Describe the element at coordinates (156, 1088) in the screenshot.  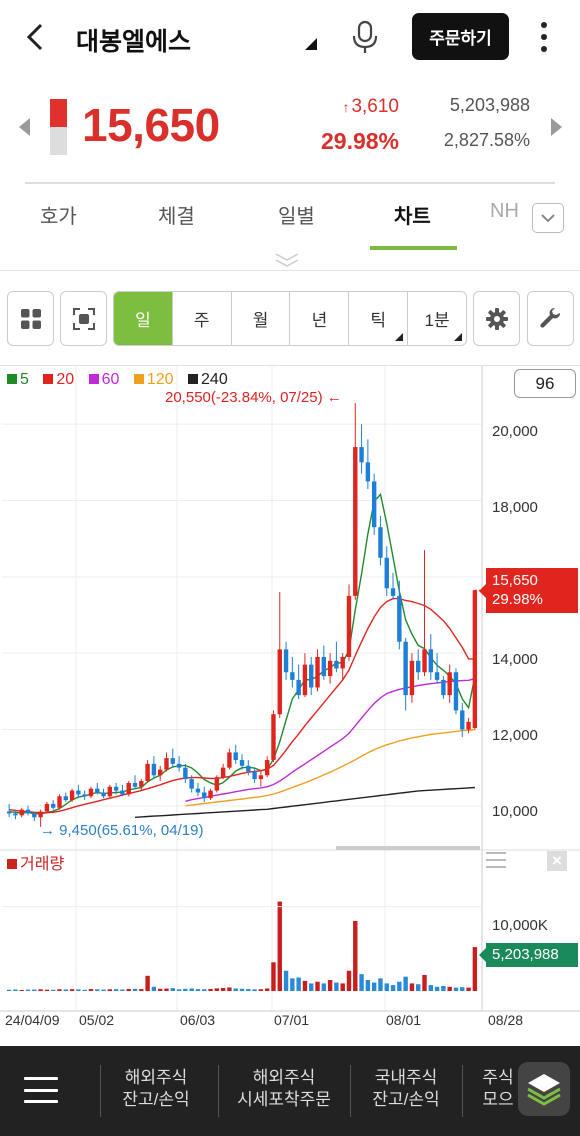
I see `bottom-menu-overseas-balance: 해외주식 잔고/손익` at that location.